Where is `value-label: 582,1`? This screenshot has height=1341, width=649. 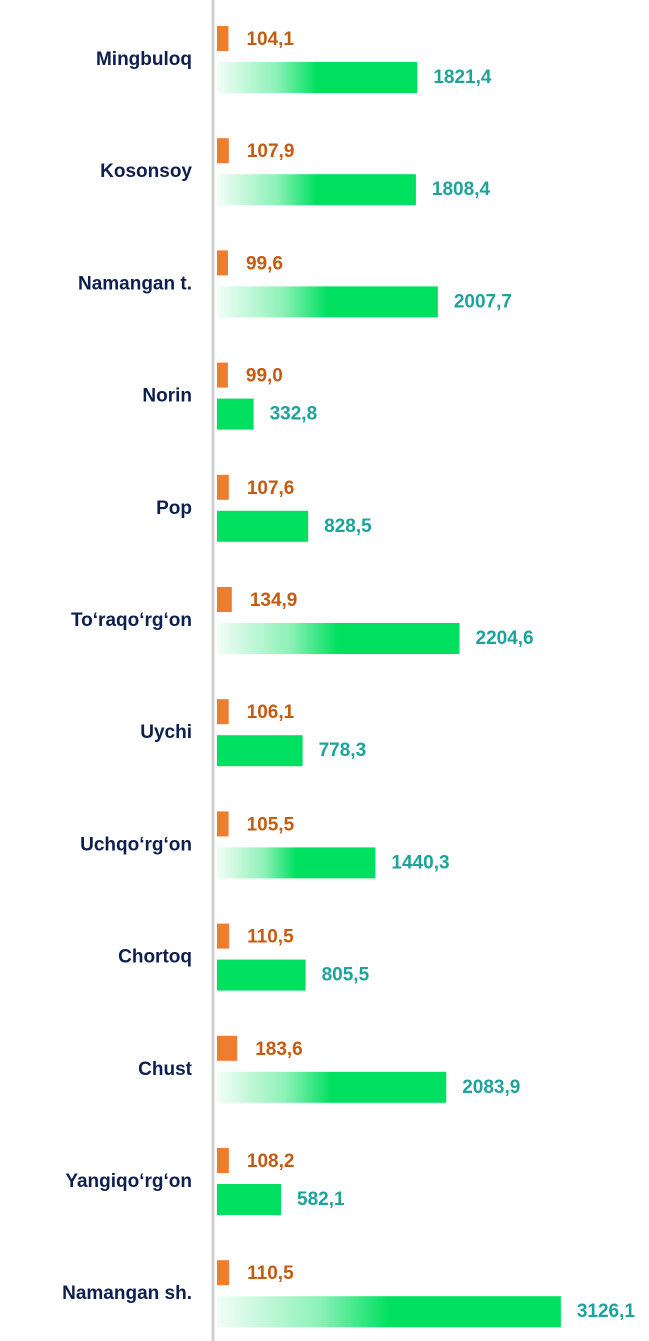 value-label: 582,1 is located at coordinates (321, 1199).